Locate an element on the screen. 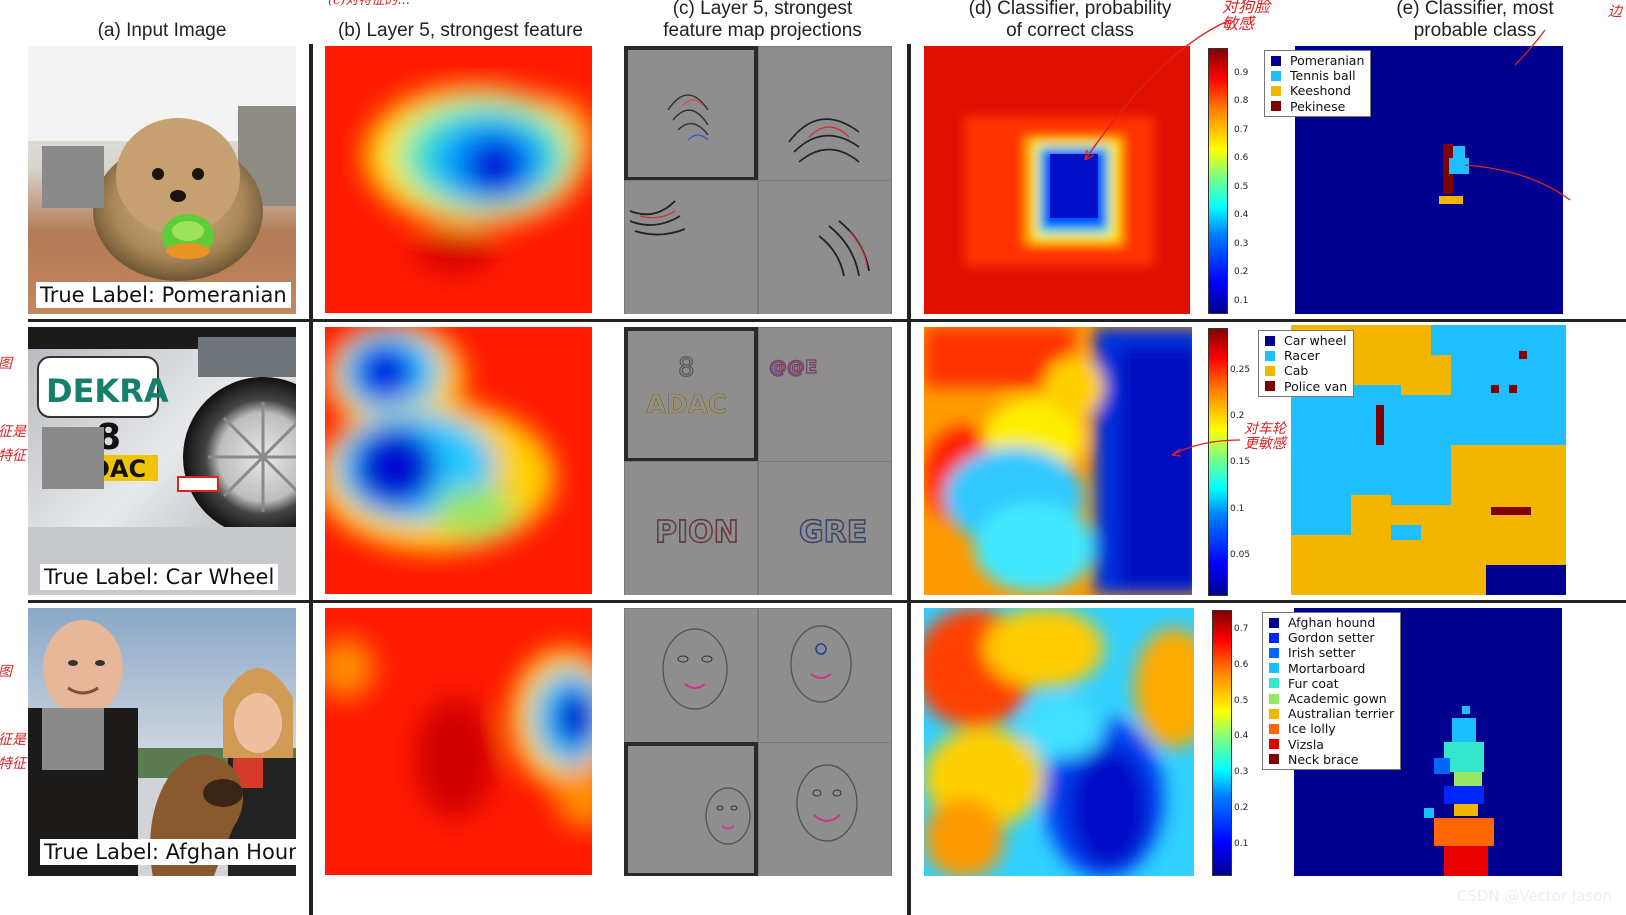 This screenshot has height=915, width=1626. legend-item: Cab is located at coordinates (1306, 370).